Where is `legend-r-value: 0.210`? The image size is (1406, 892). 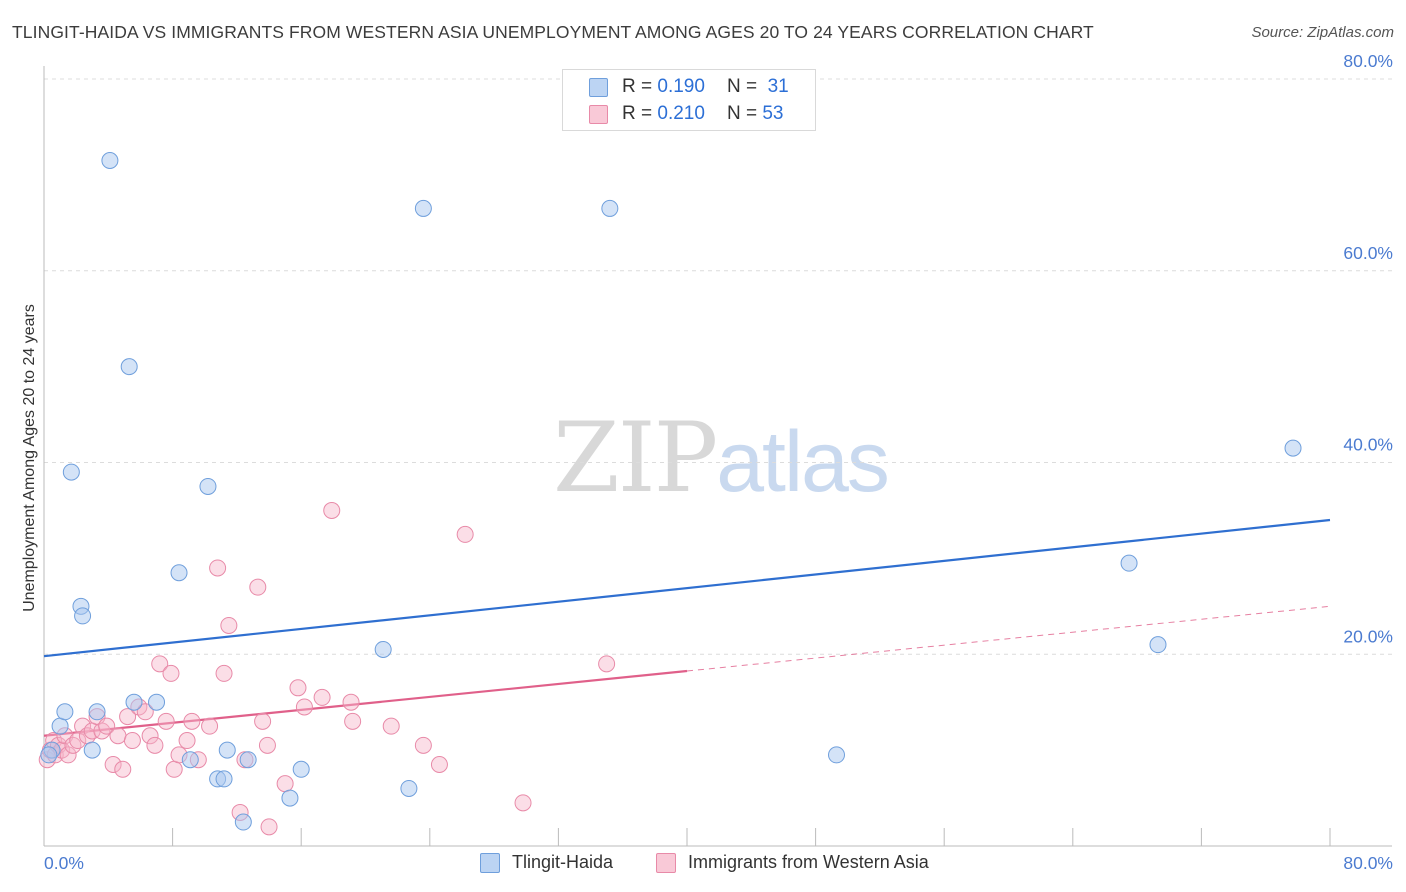
legend-r-value: 0.210 is located at coordinates (681, 113).